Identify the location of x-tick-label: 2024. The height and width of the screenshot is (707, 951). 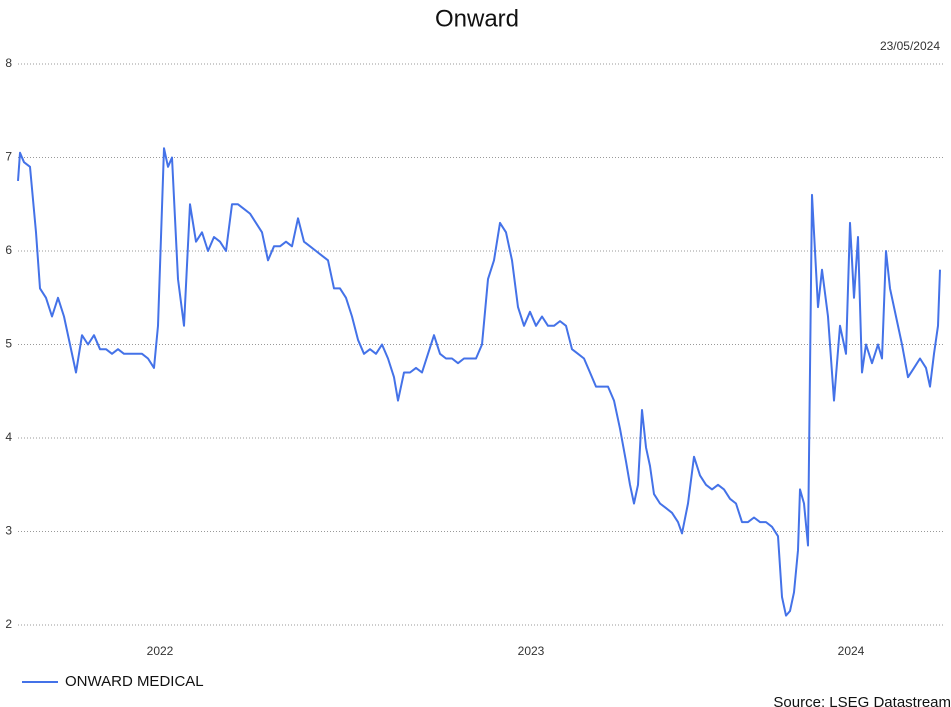
(851, 651).